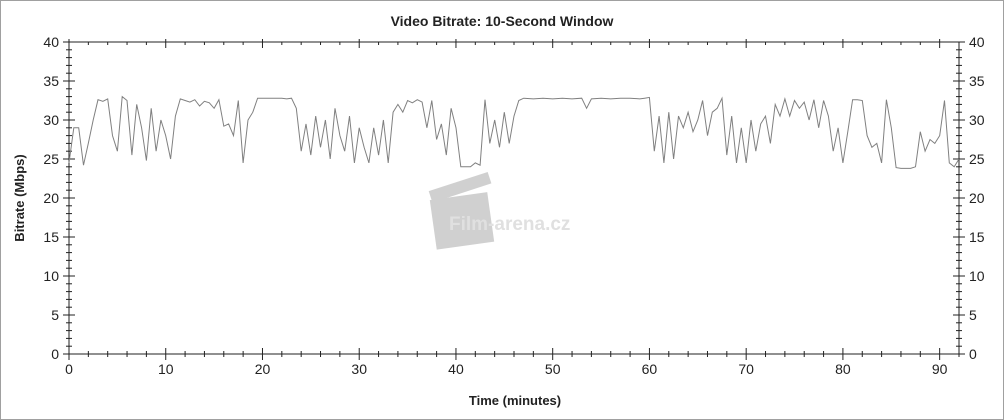 The image size is (1004, 420). I want to click on y-tick-label-right: 40, so click(977, 42).